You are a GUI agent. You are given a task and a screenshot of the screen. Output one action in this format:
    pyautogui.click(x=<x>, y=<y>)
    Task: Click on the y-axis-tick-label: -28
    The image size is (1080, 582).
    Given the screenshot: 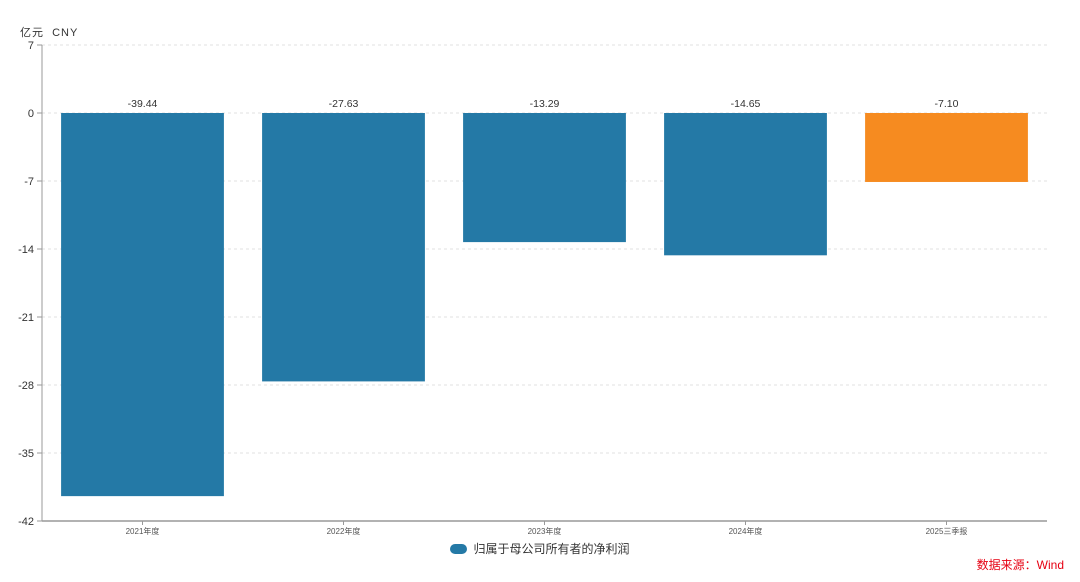 What is the action you would take?
    pyautogui.click(x=26, y=386)
    